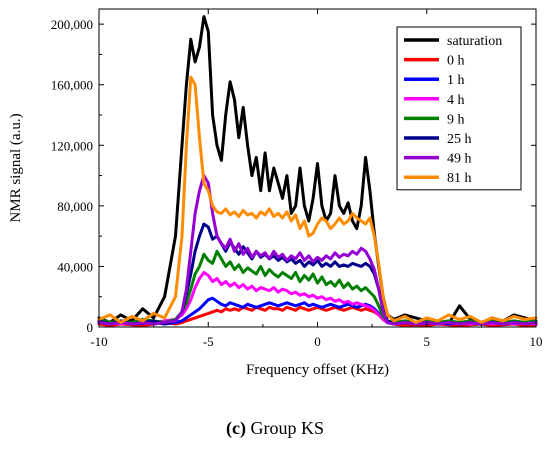 The image size is (550, 455). Describe the element at coordinates (536, 341) in the screenshot. I see `x-tick-label: 10` at that location.